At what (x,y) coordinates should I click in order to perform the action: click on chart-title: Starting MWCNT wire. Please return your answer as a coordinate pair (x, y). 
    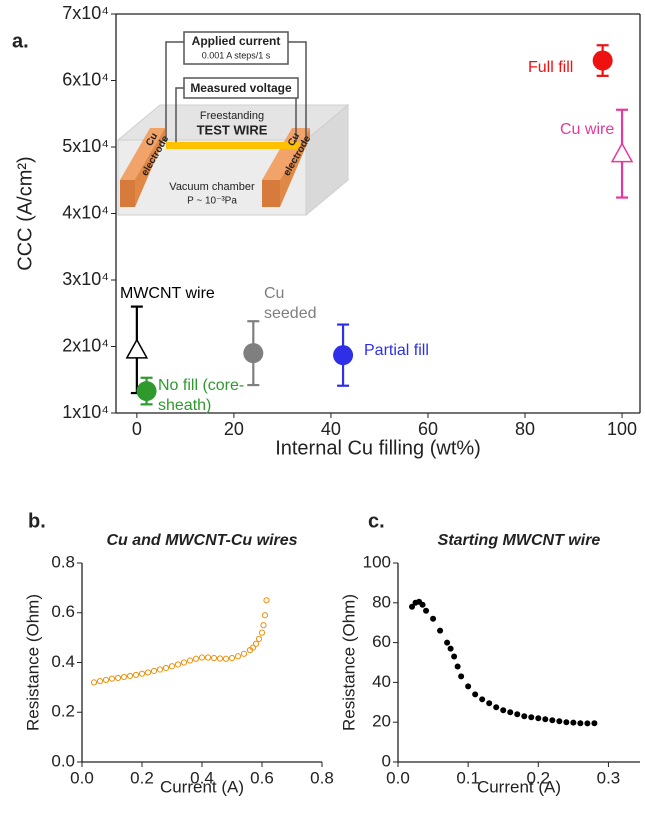
    Looking at the image, I should click on (519, 540).